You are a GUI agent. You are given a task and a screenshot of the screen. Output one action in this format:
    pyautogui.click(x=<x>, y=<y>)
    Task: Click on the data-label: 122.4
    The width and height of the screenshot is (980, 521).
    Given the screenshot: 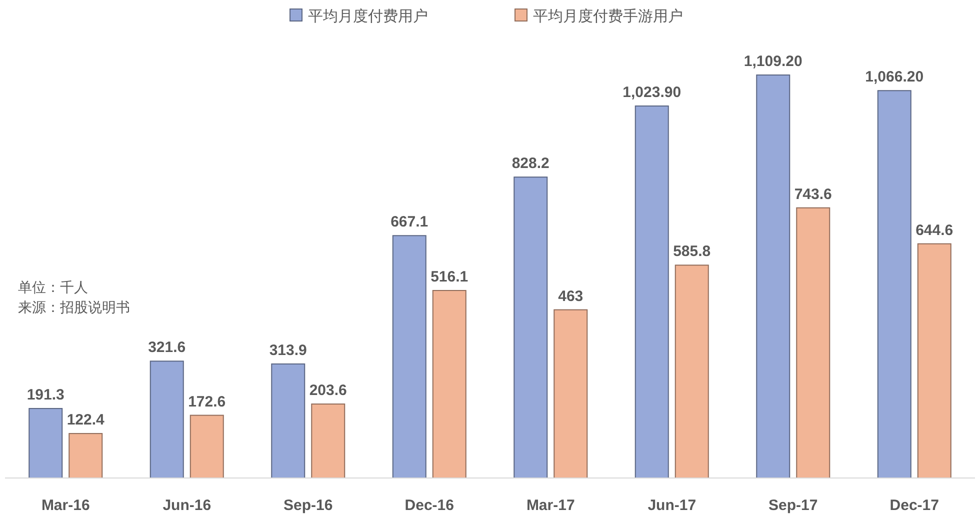 What is the action you would take?
    pyautogui.click(x=86, y=420)
    